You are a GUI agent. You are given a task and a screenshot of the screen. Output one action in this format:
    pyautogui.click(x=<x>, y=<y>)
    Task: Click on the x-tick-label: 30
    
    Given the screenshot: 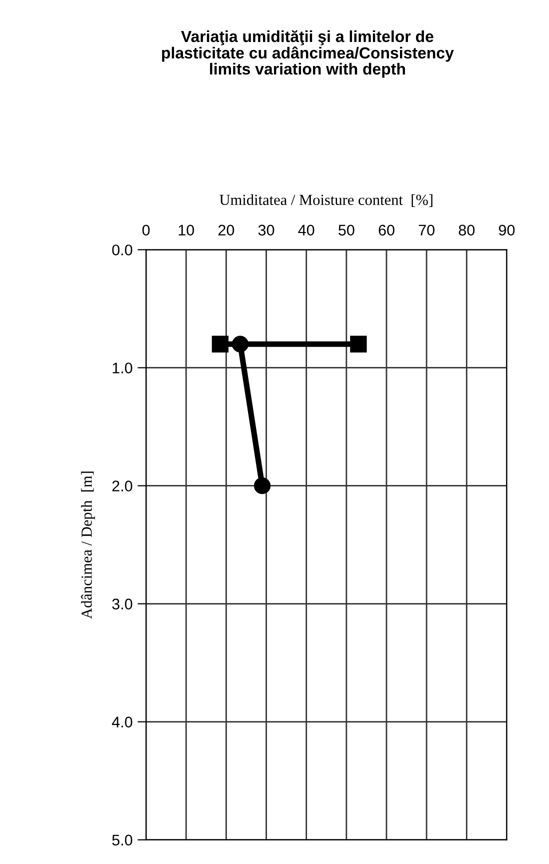 What is the action you would take?
    pyautogui.click(x=266, y=230)
    